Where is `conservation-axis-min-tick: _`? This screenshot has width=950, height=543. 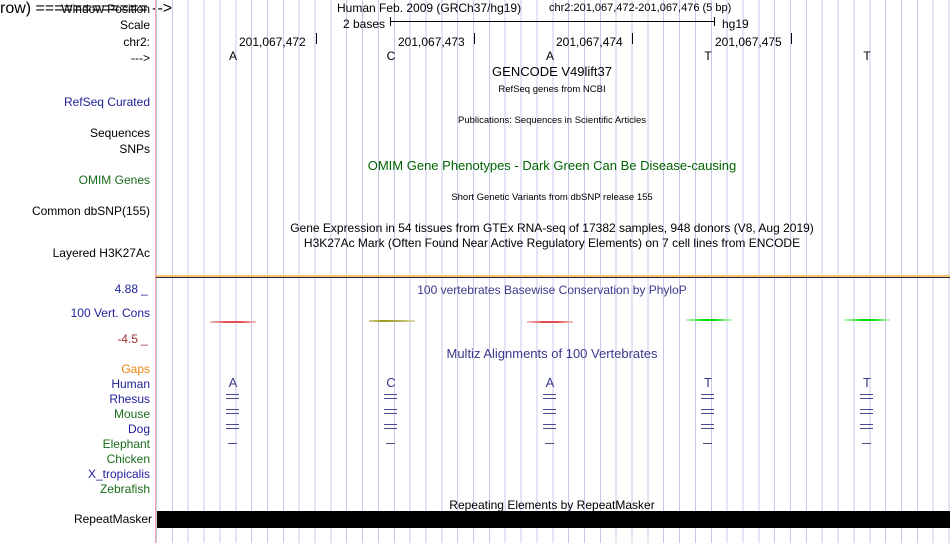
conservation-axis-min-tick: _ is located at coordinates (144, 339).